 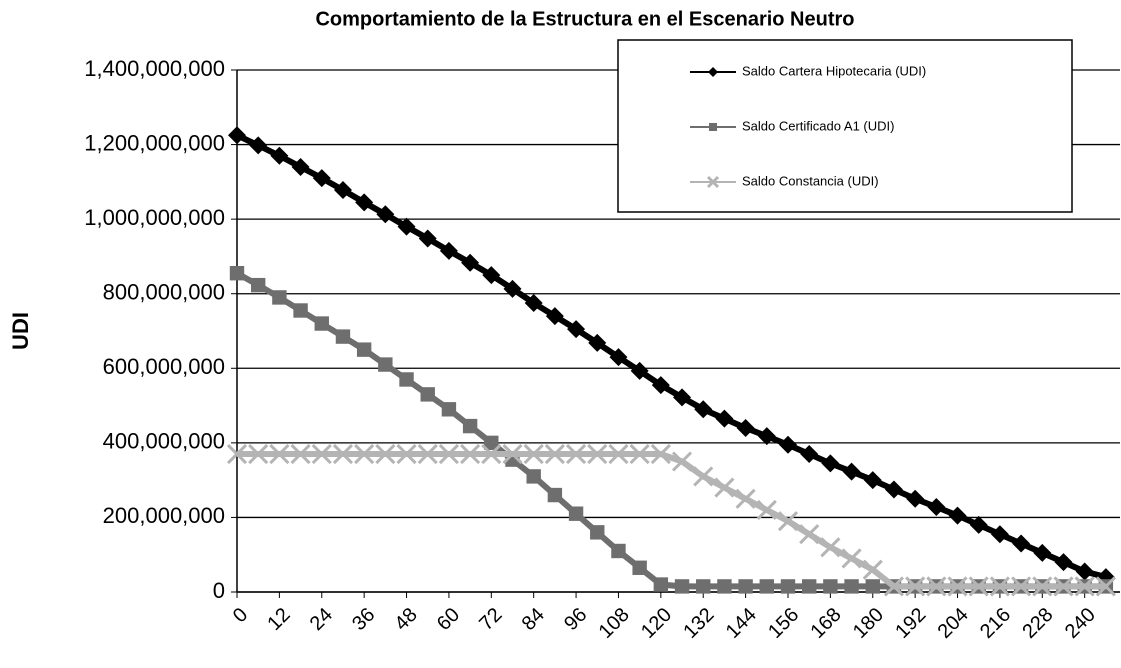 I want to click on x-tick-label: 36, so click(x=363, y=619).